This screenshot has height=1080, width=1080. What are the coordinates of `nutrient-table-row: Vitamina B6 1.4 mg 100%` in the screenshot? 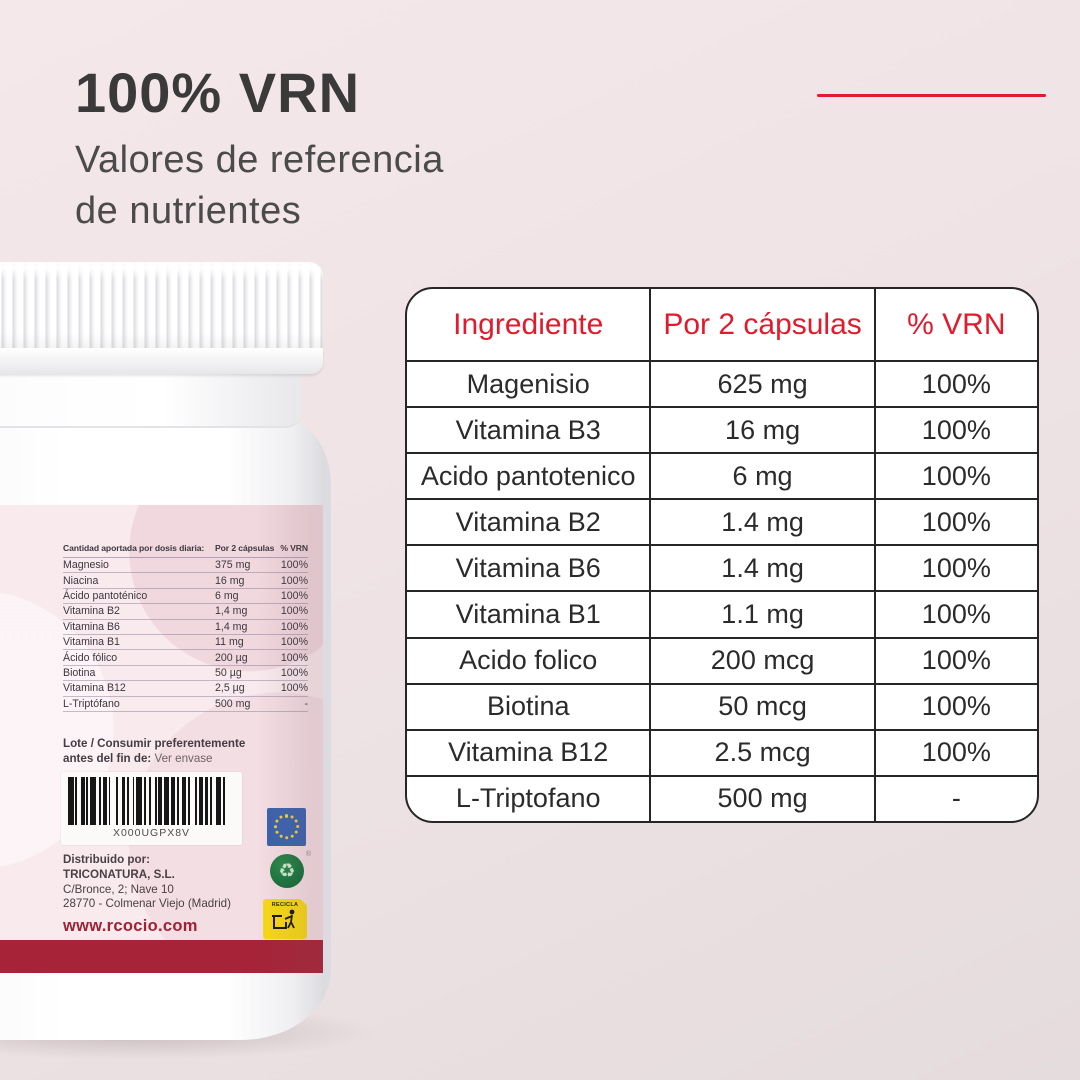 It's located at (722, 569).